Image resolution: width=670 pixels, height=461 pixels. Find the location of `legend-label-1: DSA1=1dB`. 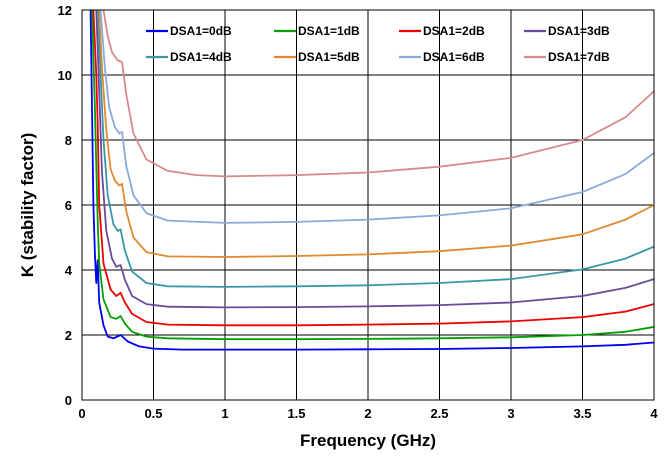

legend-label-1: DSA1=1dB is located at coordinates (329, 31).